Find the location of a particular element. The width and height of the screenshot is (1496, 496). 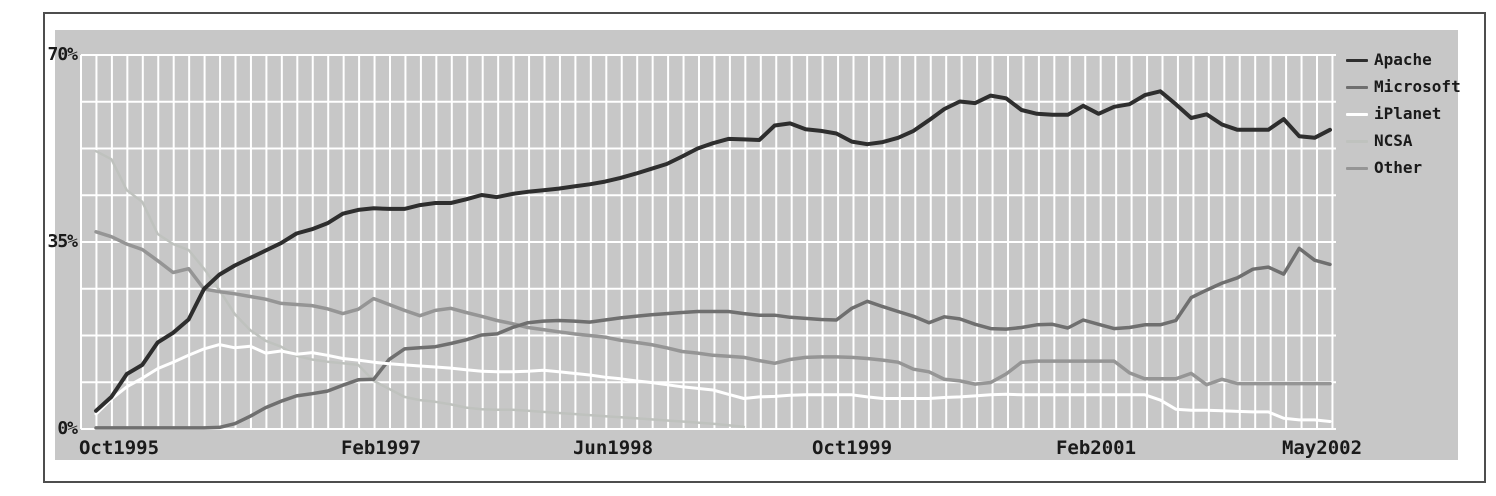

other-line-swatch is located at coordinates (1357, 168).